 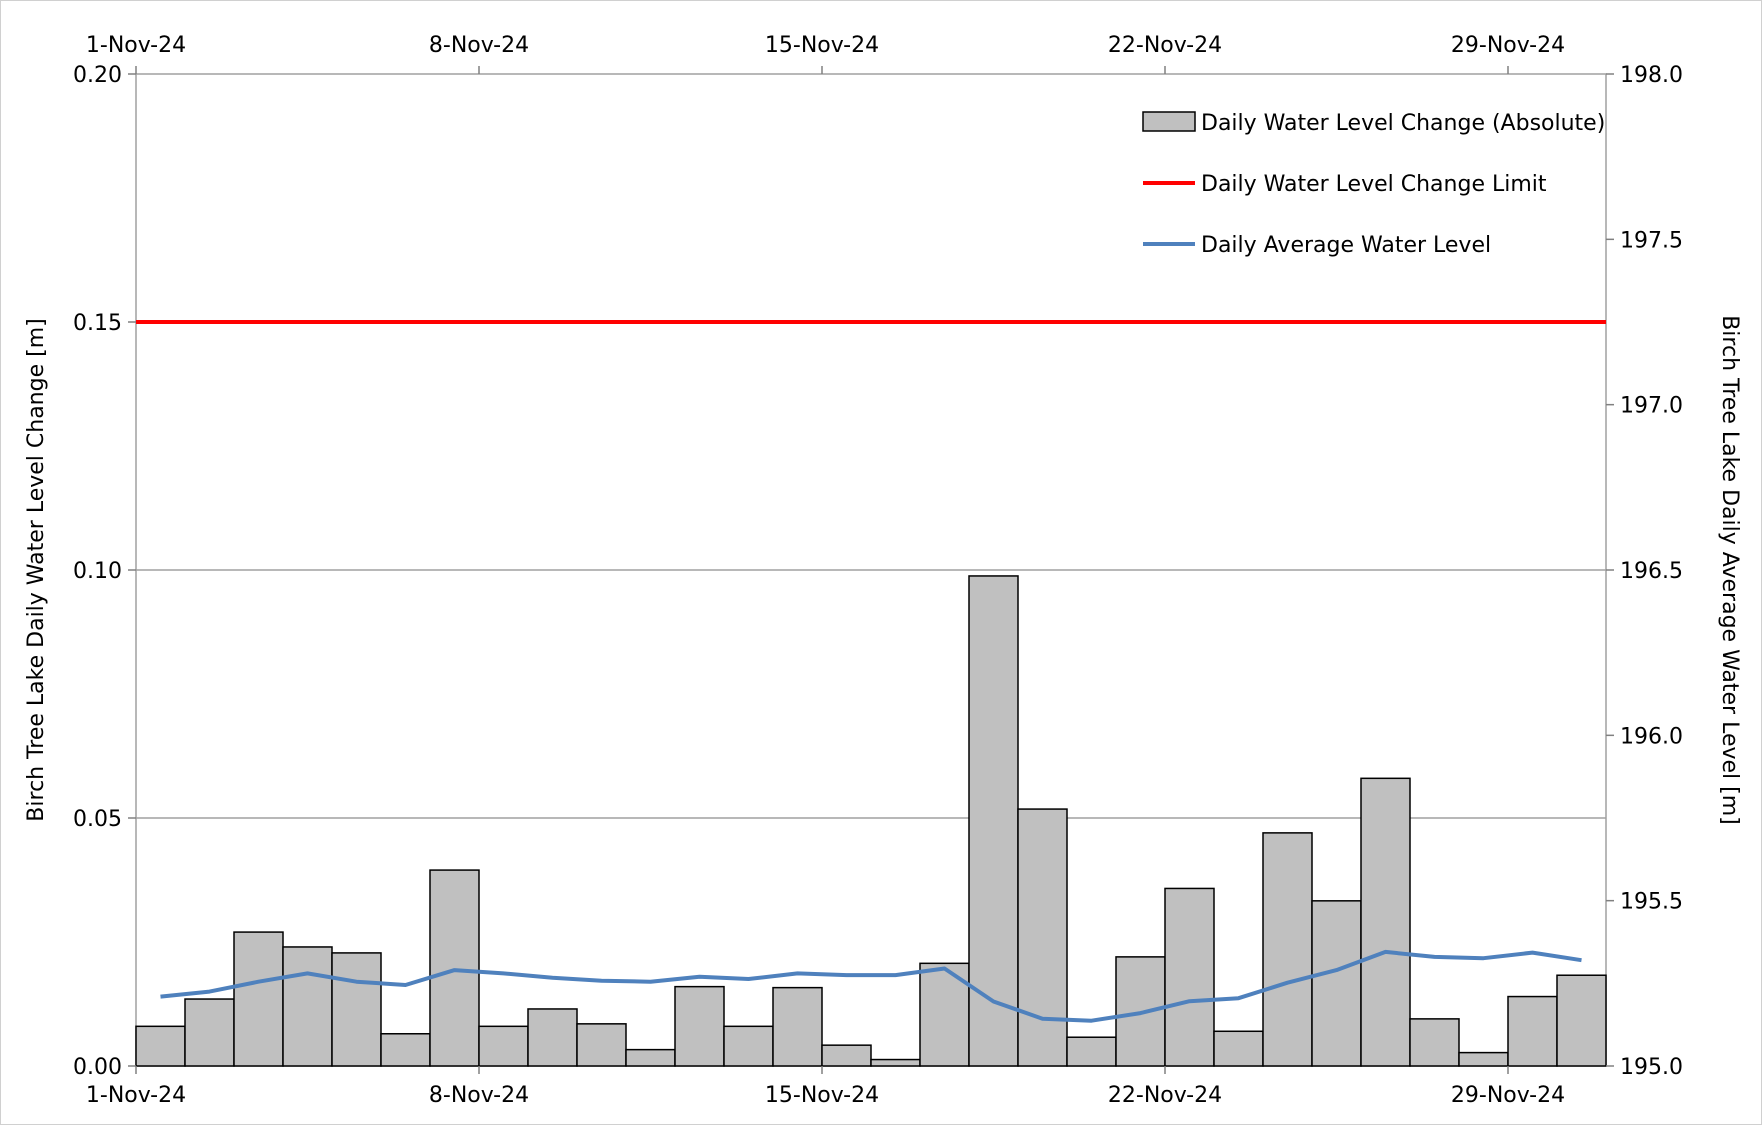 I want to click on right-axis-tick-label: 195.5, so click(x=1651, y=902).